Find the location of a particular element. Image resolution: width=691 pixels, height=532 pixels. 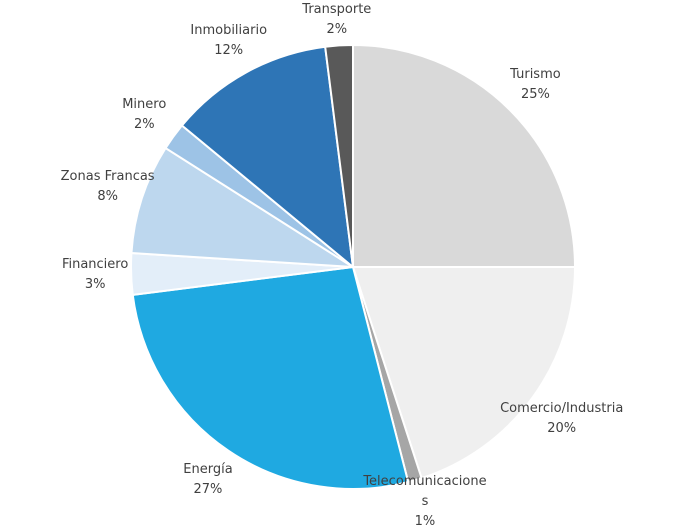

value-label: 27% is located at coordinates (208, 490).